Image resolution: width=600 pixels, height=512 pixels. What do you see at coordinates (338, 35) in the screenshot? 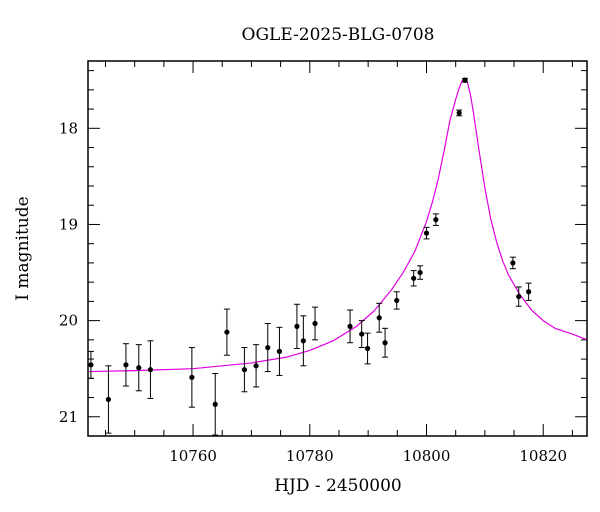
I see `chart-title: OGLE-2025-BLG-0708` at bounding box center [338, 35].